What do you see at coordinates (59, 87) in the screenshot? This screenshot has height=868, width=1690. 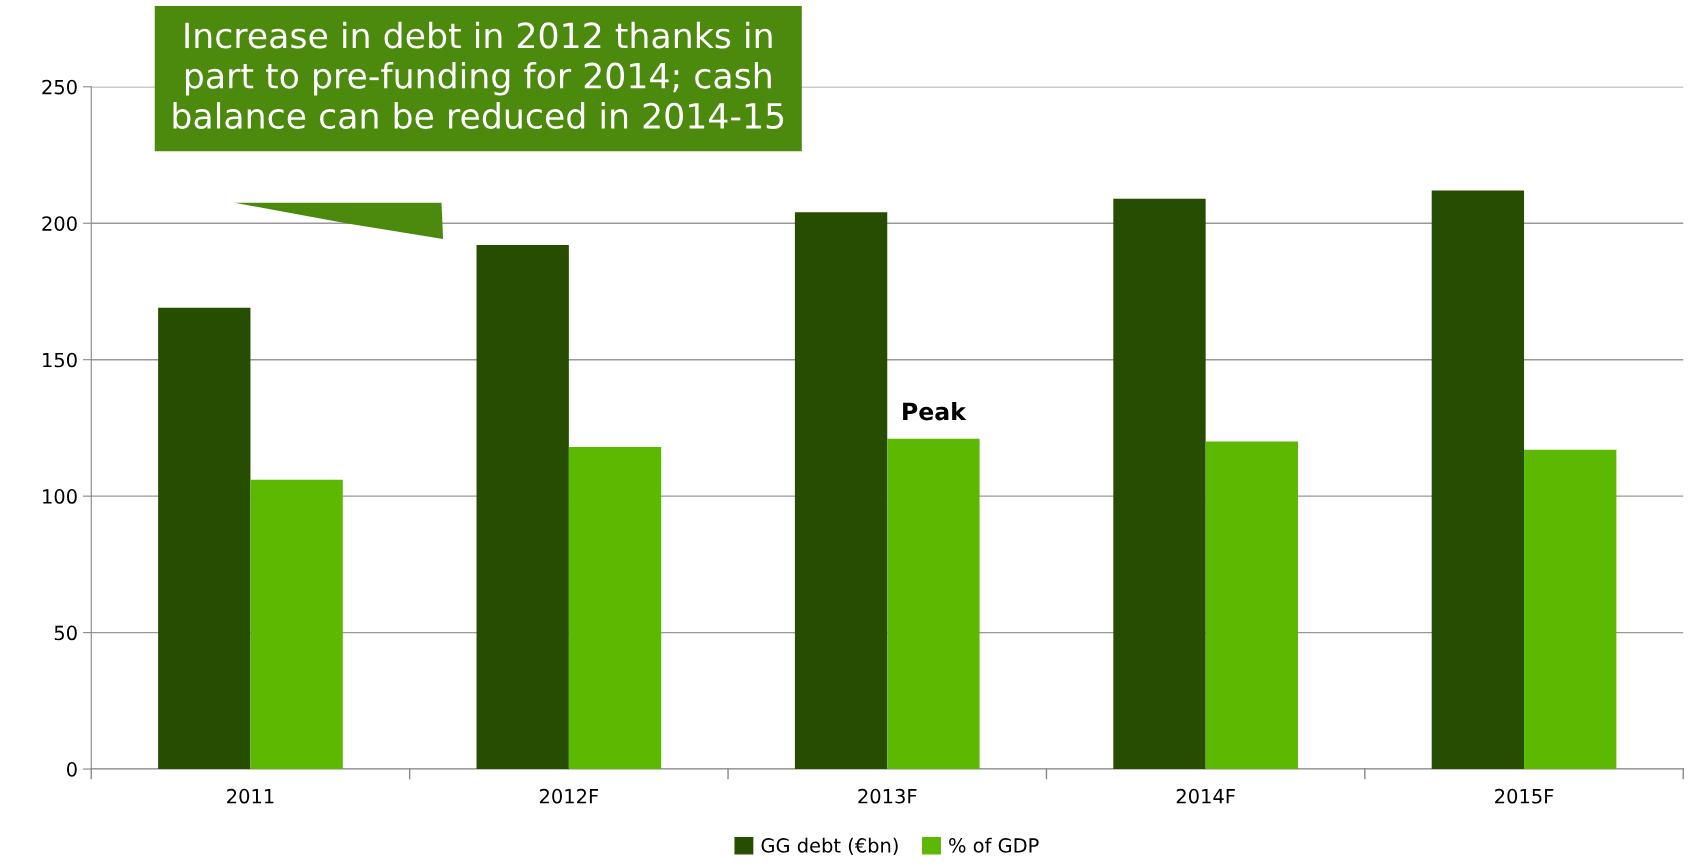 I see `y-tick-label: 250` at bounding box center [59, 87].